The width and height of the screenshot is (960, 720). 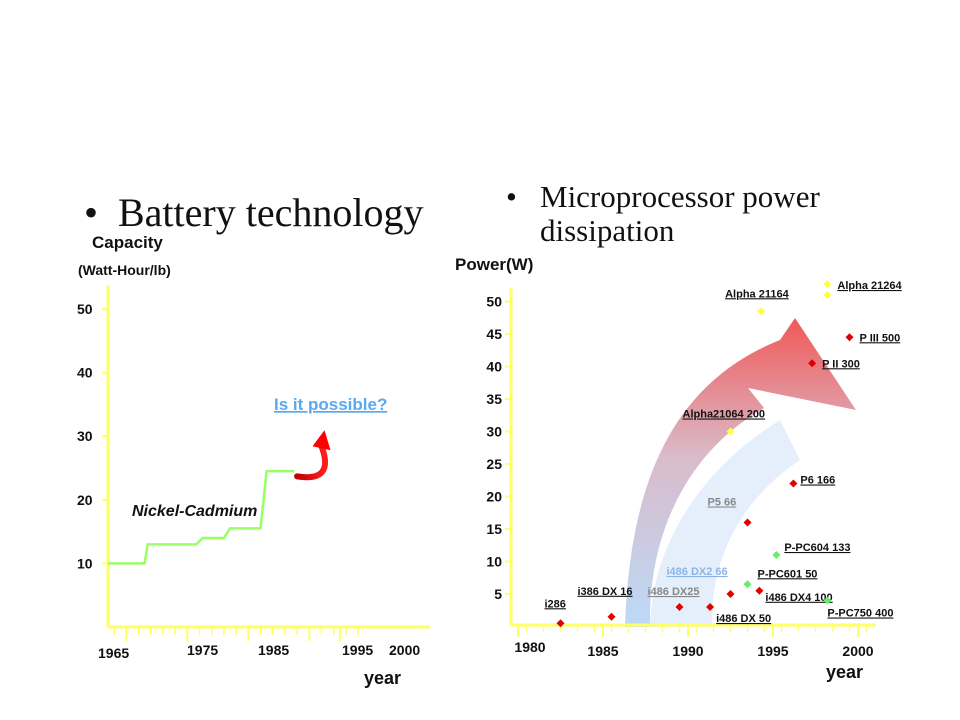 What do you see at coordinates (697, 572) in the screenshot?
I see `power-data-label: i486 DX2 66` at bounding box center [697, 572].